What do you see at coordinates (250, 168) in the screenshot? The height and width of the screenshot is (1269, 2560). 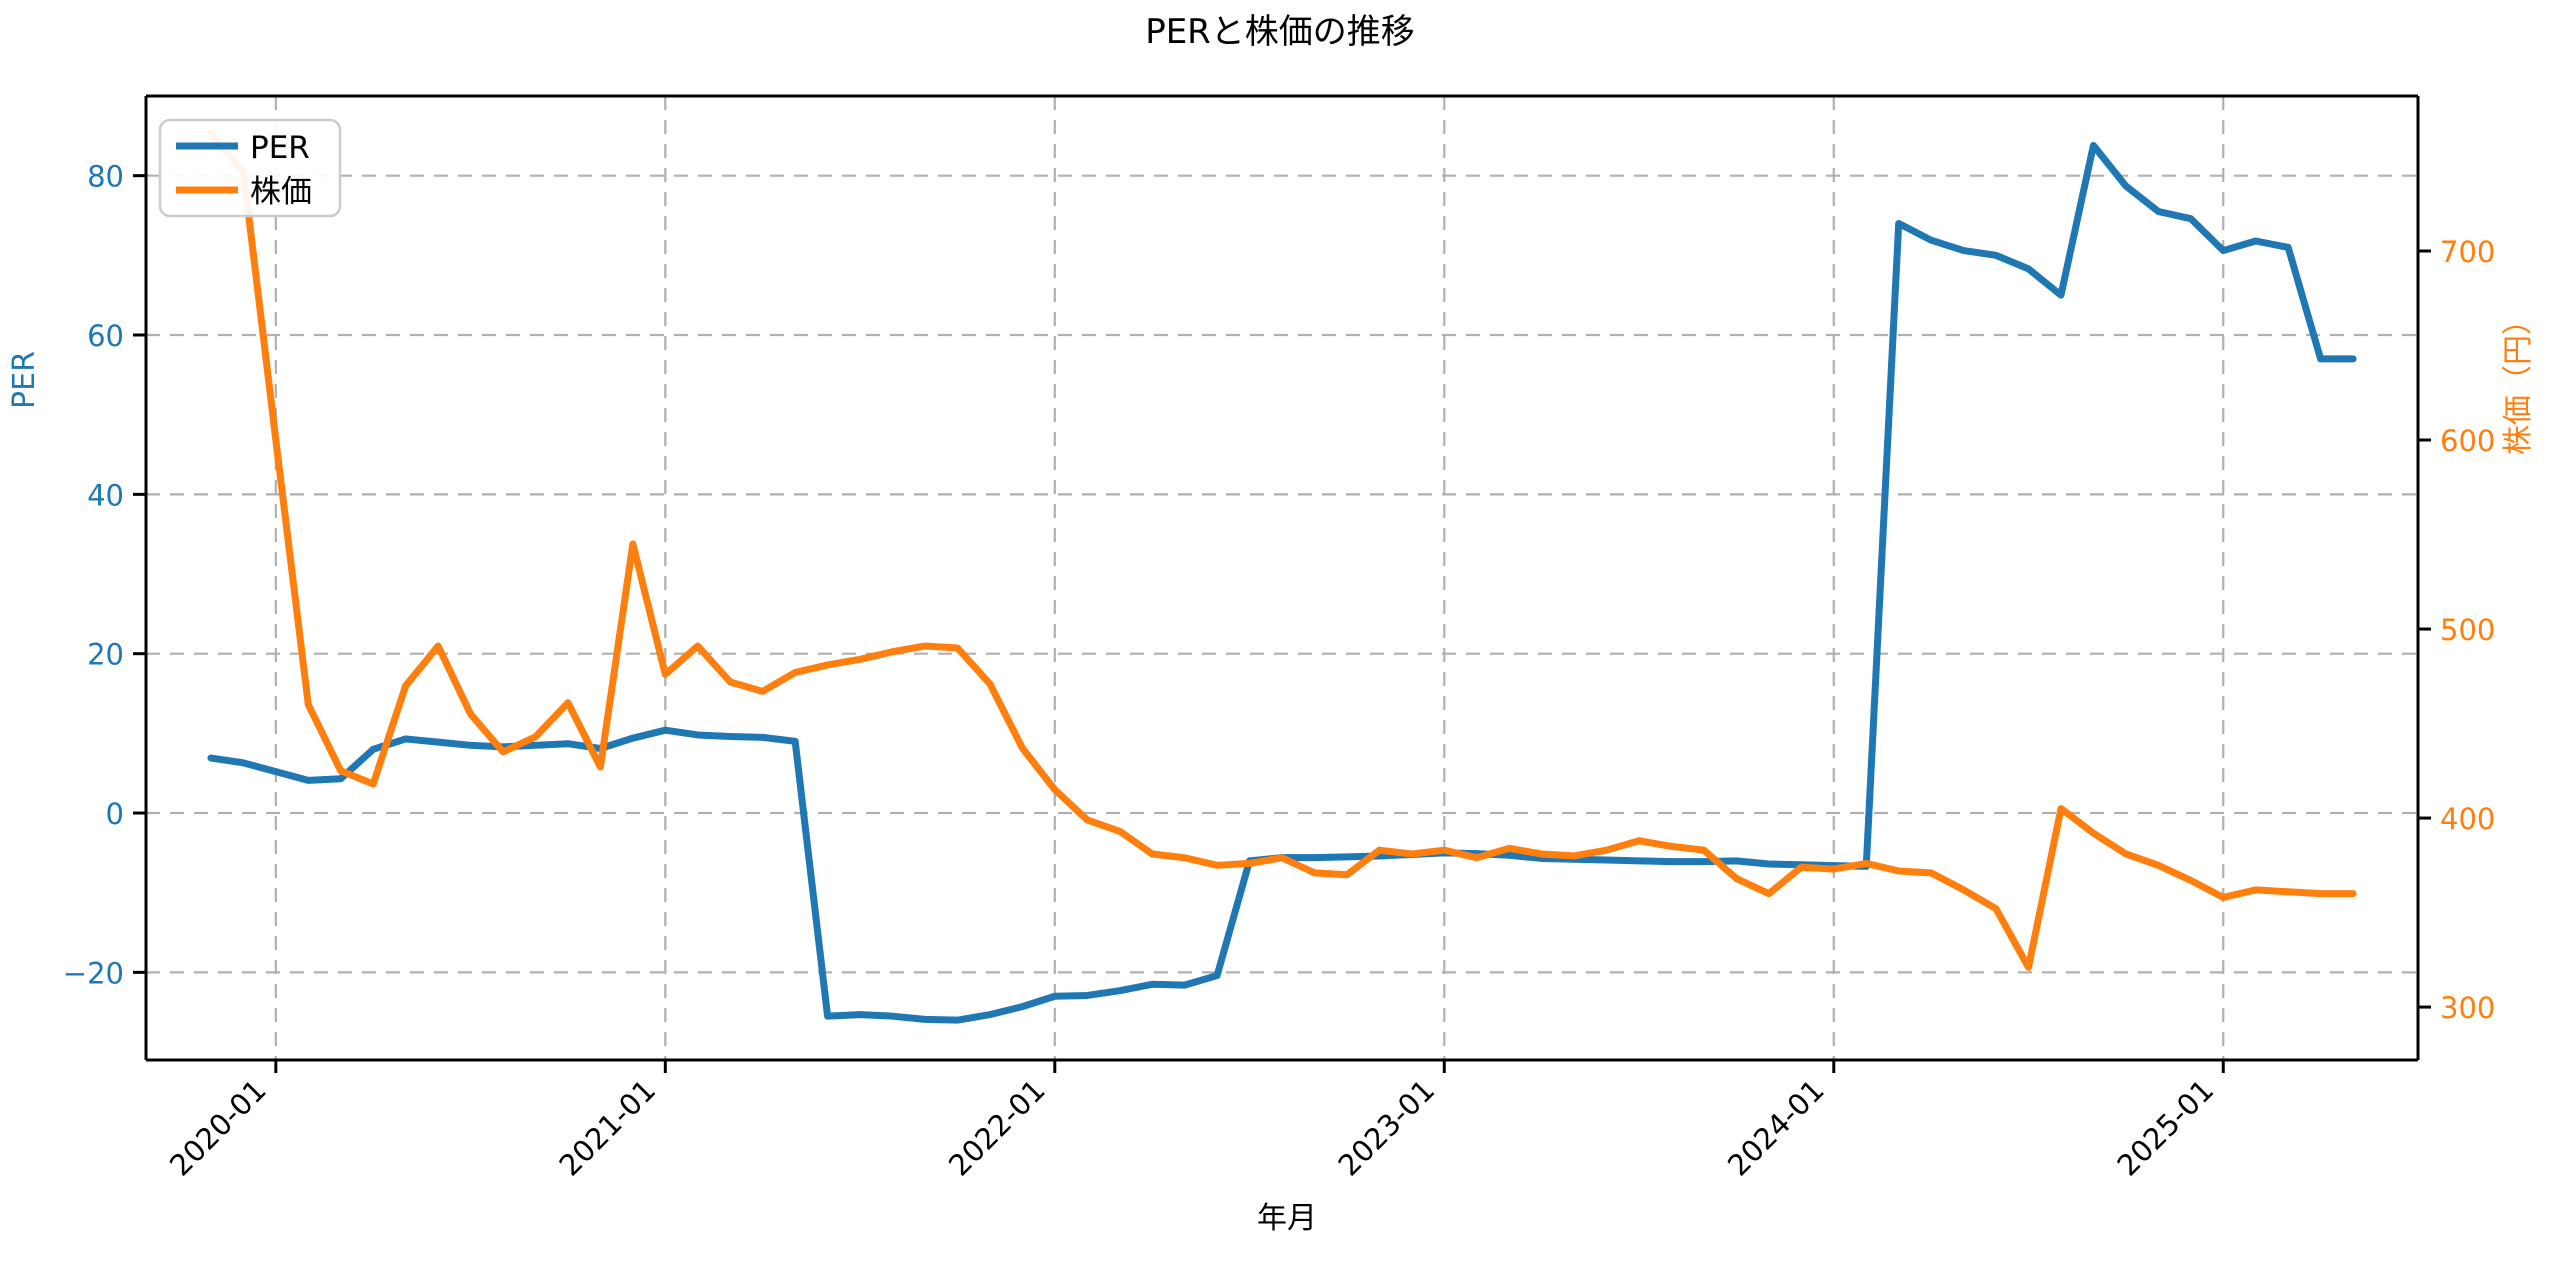 I see `chart-legend: PER 株価` at bounding box center [250, 168].